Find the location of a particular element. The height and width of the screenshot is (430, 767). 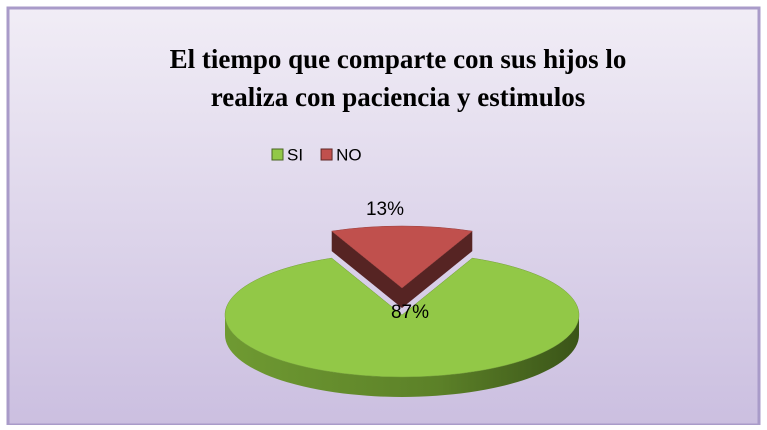

chart-title: realiza con paciencia y estimulos is located at coordinates (398, 97).